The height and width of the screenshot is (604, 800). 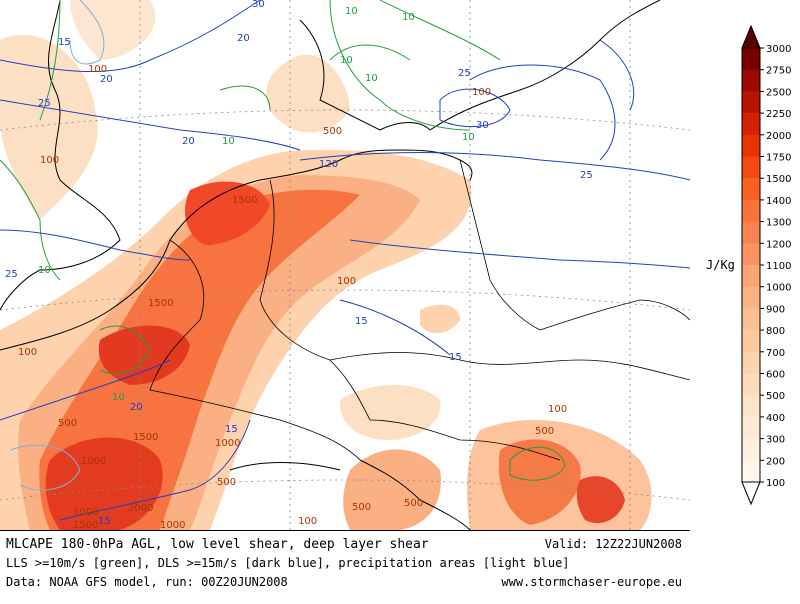 What do you see at coordinates (328, 164) in the screenshot?
I see `dls-label: 120` at bounding box center [328, 164].